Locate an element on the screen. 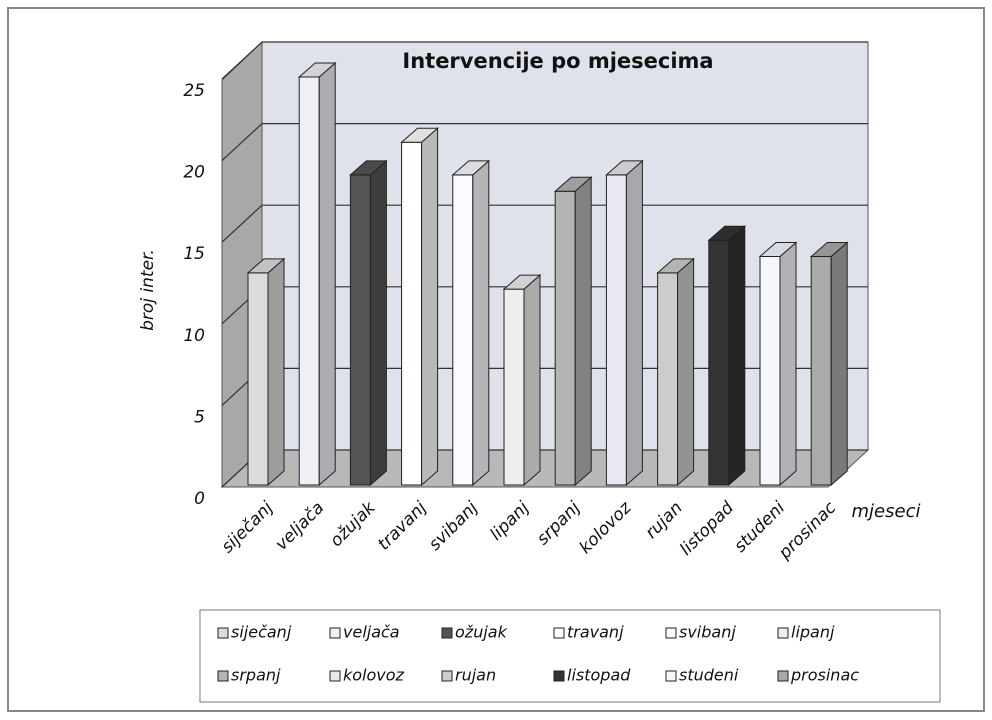 The width and height of the screenshot is (992, 720). legend-label: srpanj is located at coordinates (256, 675).